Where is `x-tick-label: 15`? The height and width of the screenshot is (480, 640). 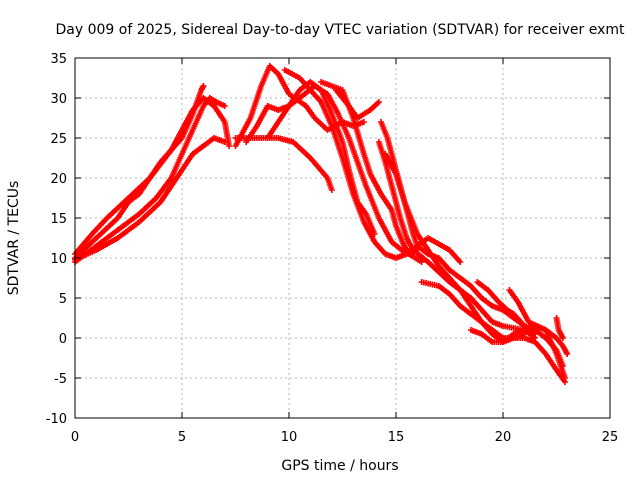 x-tick-label: 15 is located at coordinates (396, 437).